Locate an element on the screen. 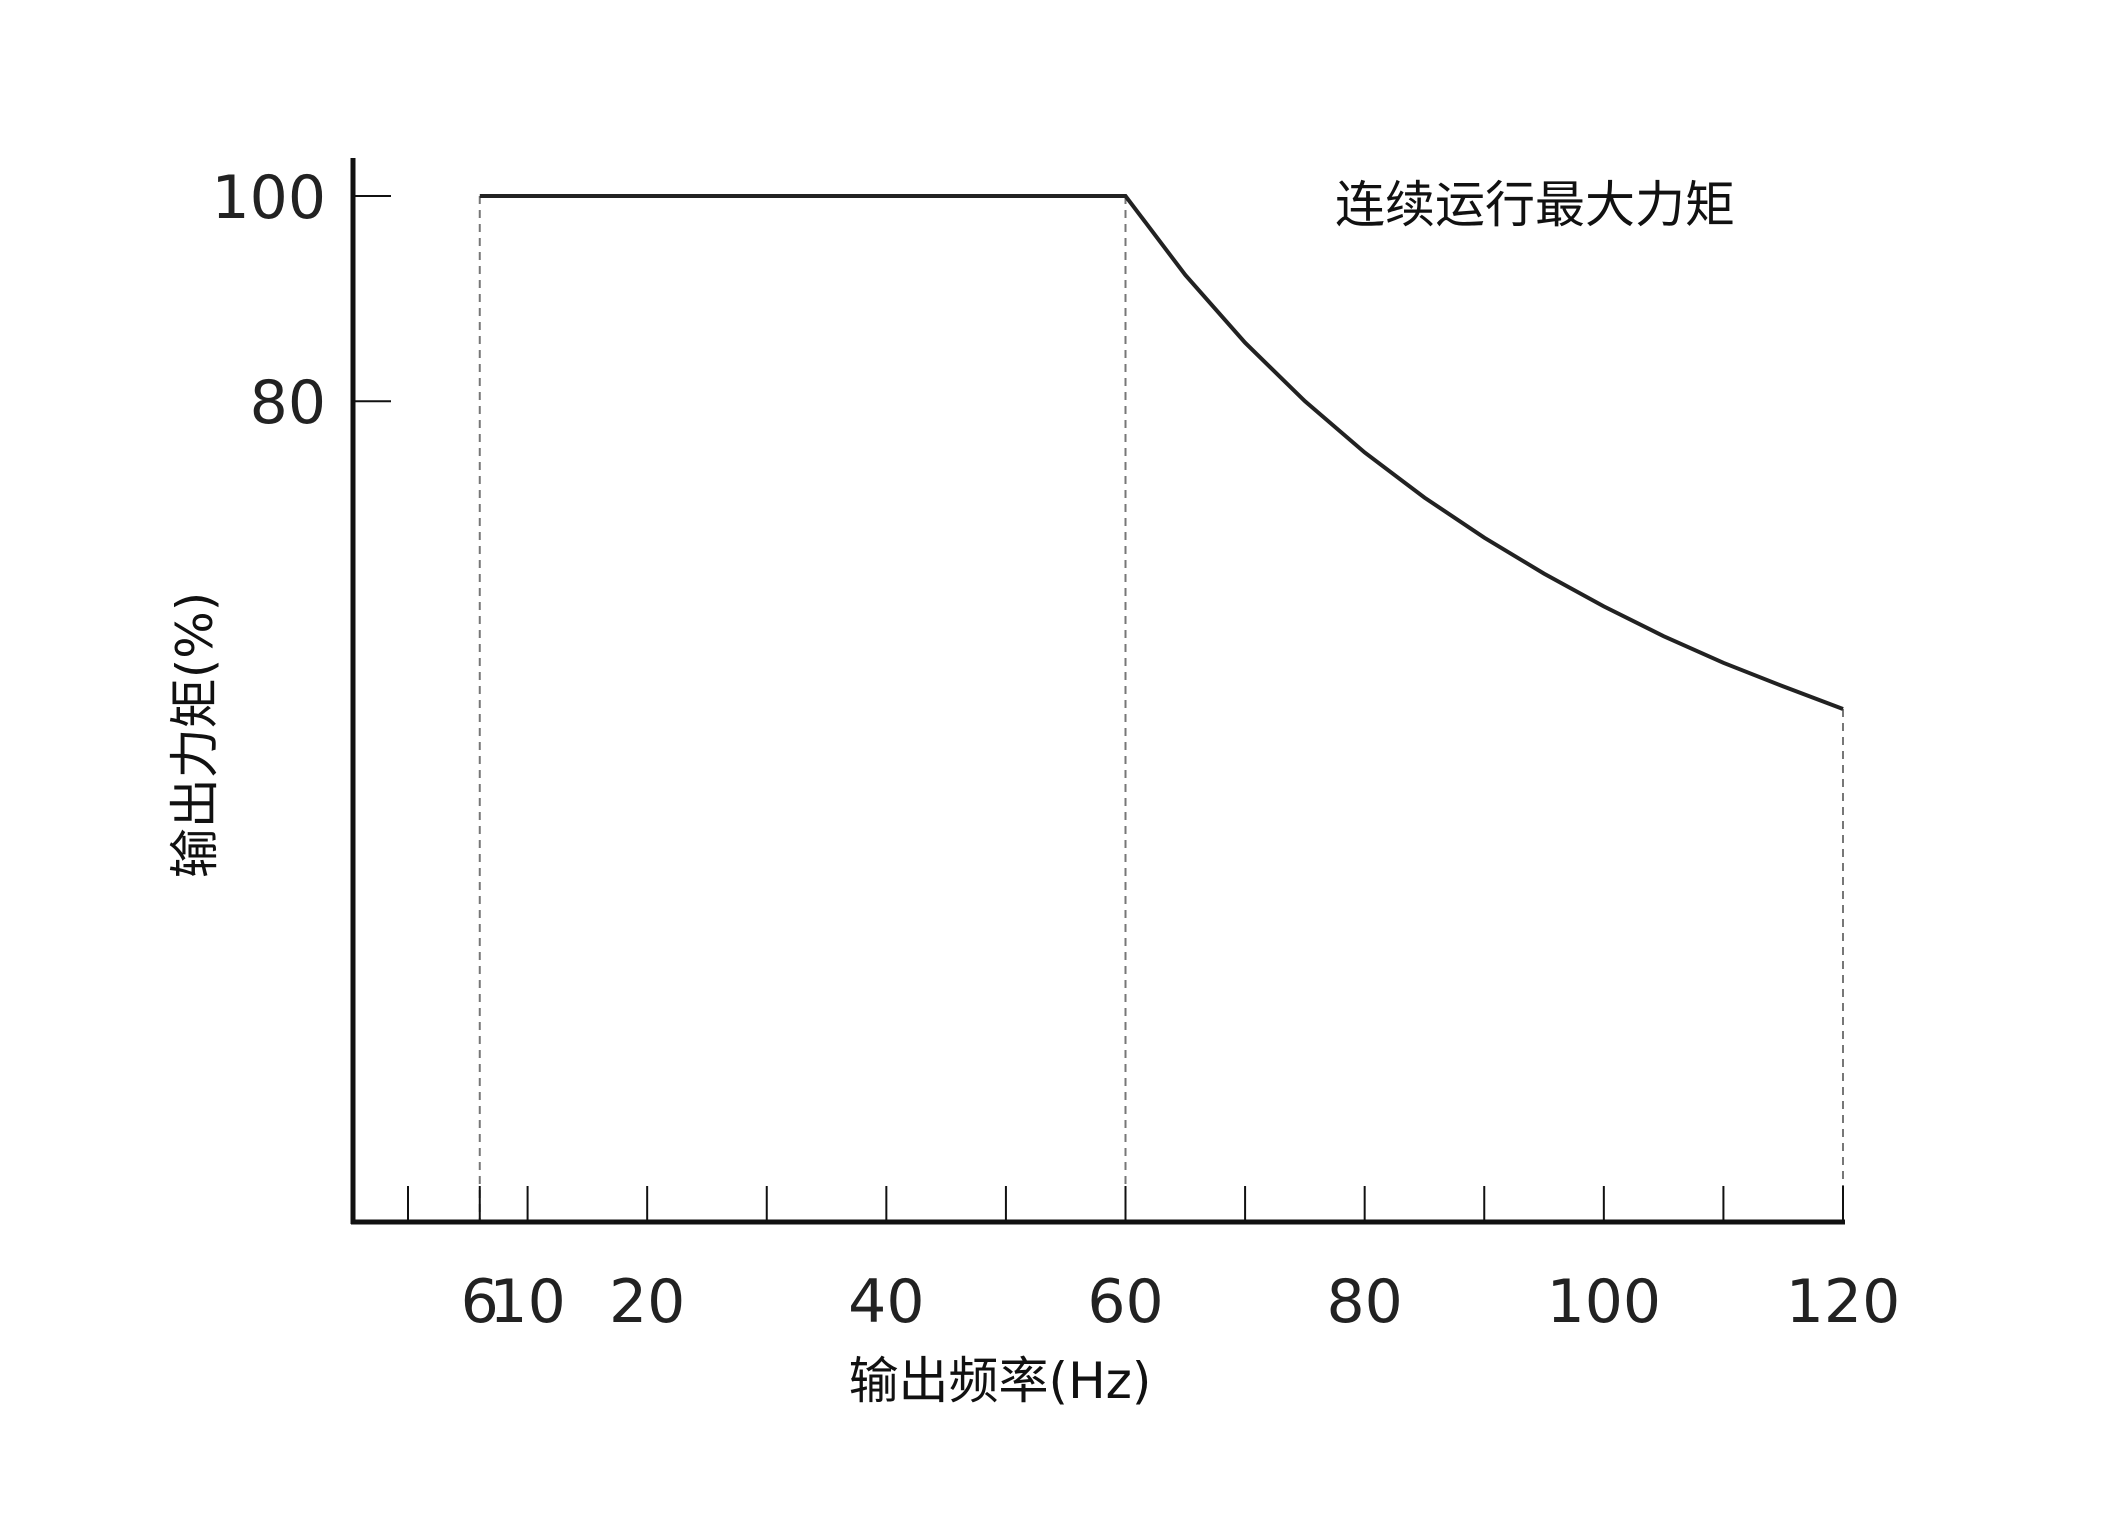  x-tick-label-40: 40 is located at coordinates (886, 1302).